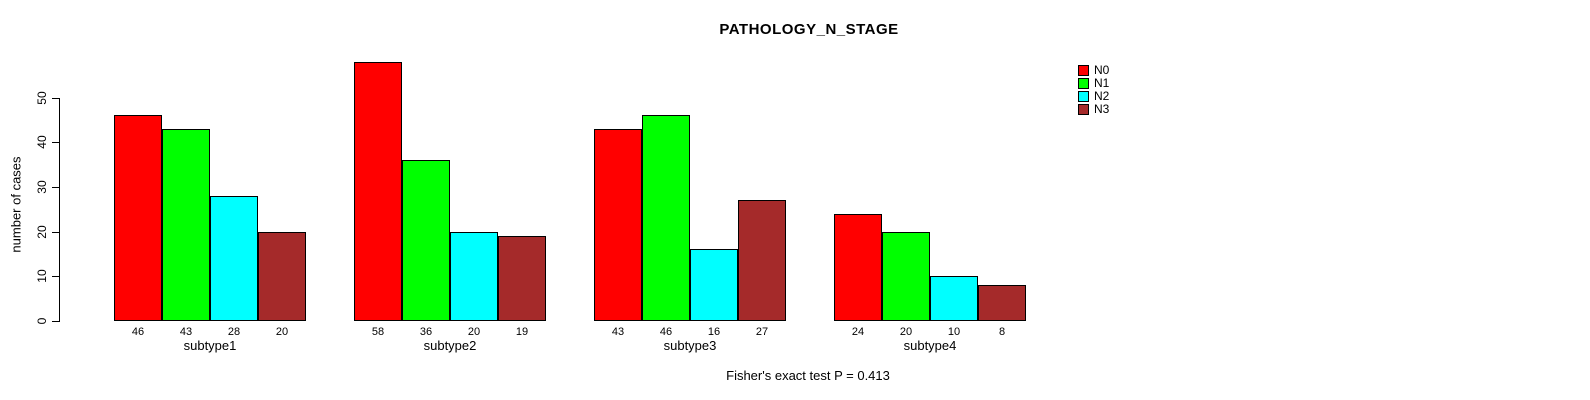 The height and width of the screenshot is (400, 1590). What do you see at coordinates (1102, 70) in the screenshot?
I see `legend-label-n0: N0` at bounding box center [1102, 70].